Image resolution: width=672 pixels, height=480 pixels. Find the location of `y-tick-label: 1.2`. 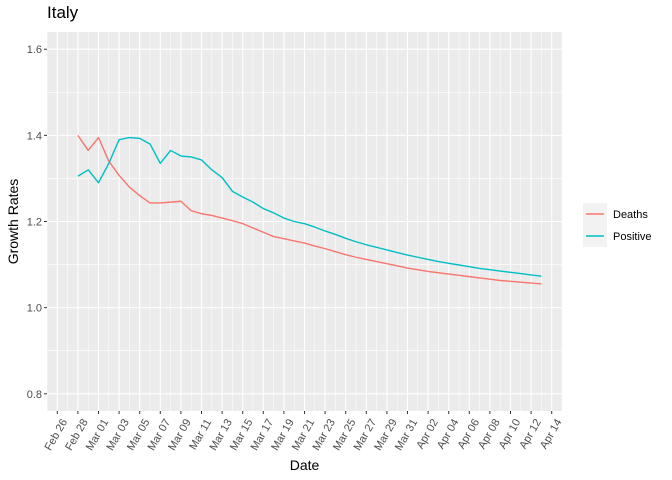

y-tick-label: 1.2 is located at coordinates (34, 223).